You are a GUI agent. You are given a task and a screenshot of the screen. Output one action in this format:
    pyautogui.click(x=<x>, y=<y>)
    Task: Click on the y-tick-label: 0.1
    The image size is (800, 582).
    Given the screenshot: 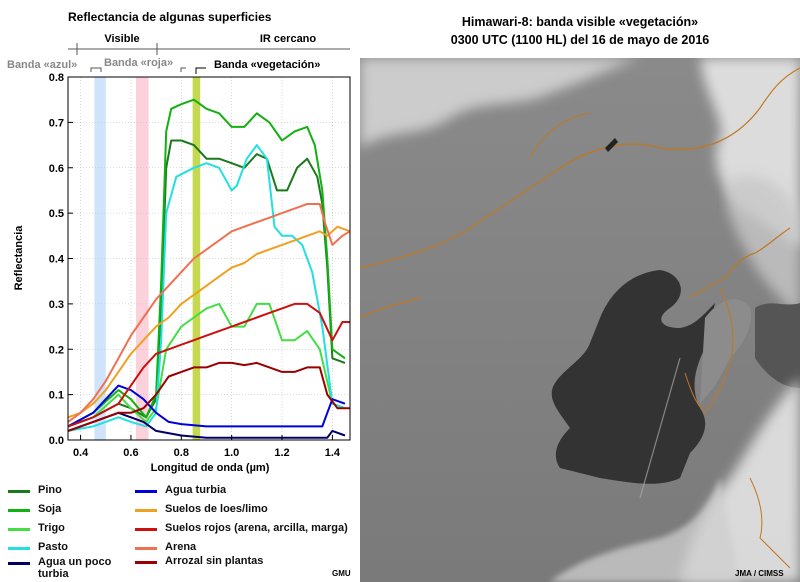 What is the action you would take?
    pyautogui.click(x=56, y=396)
    